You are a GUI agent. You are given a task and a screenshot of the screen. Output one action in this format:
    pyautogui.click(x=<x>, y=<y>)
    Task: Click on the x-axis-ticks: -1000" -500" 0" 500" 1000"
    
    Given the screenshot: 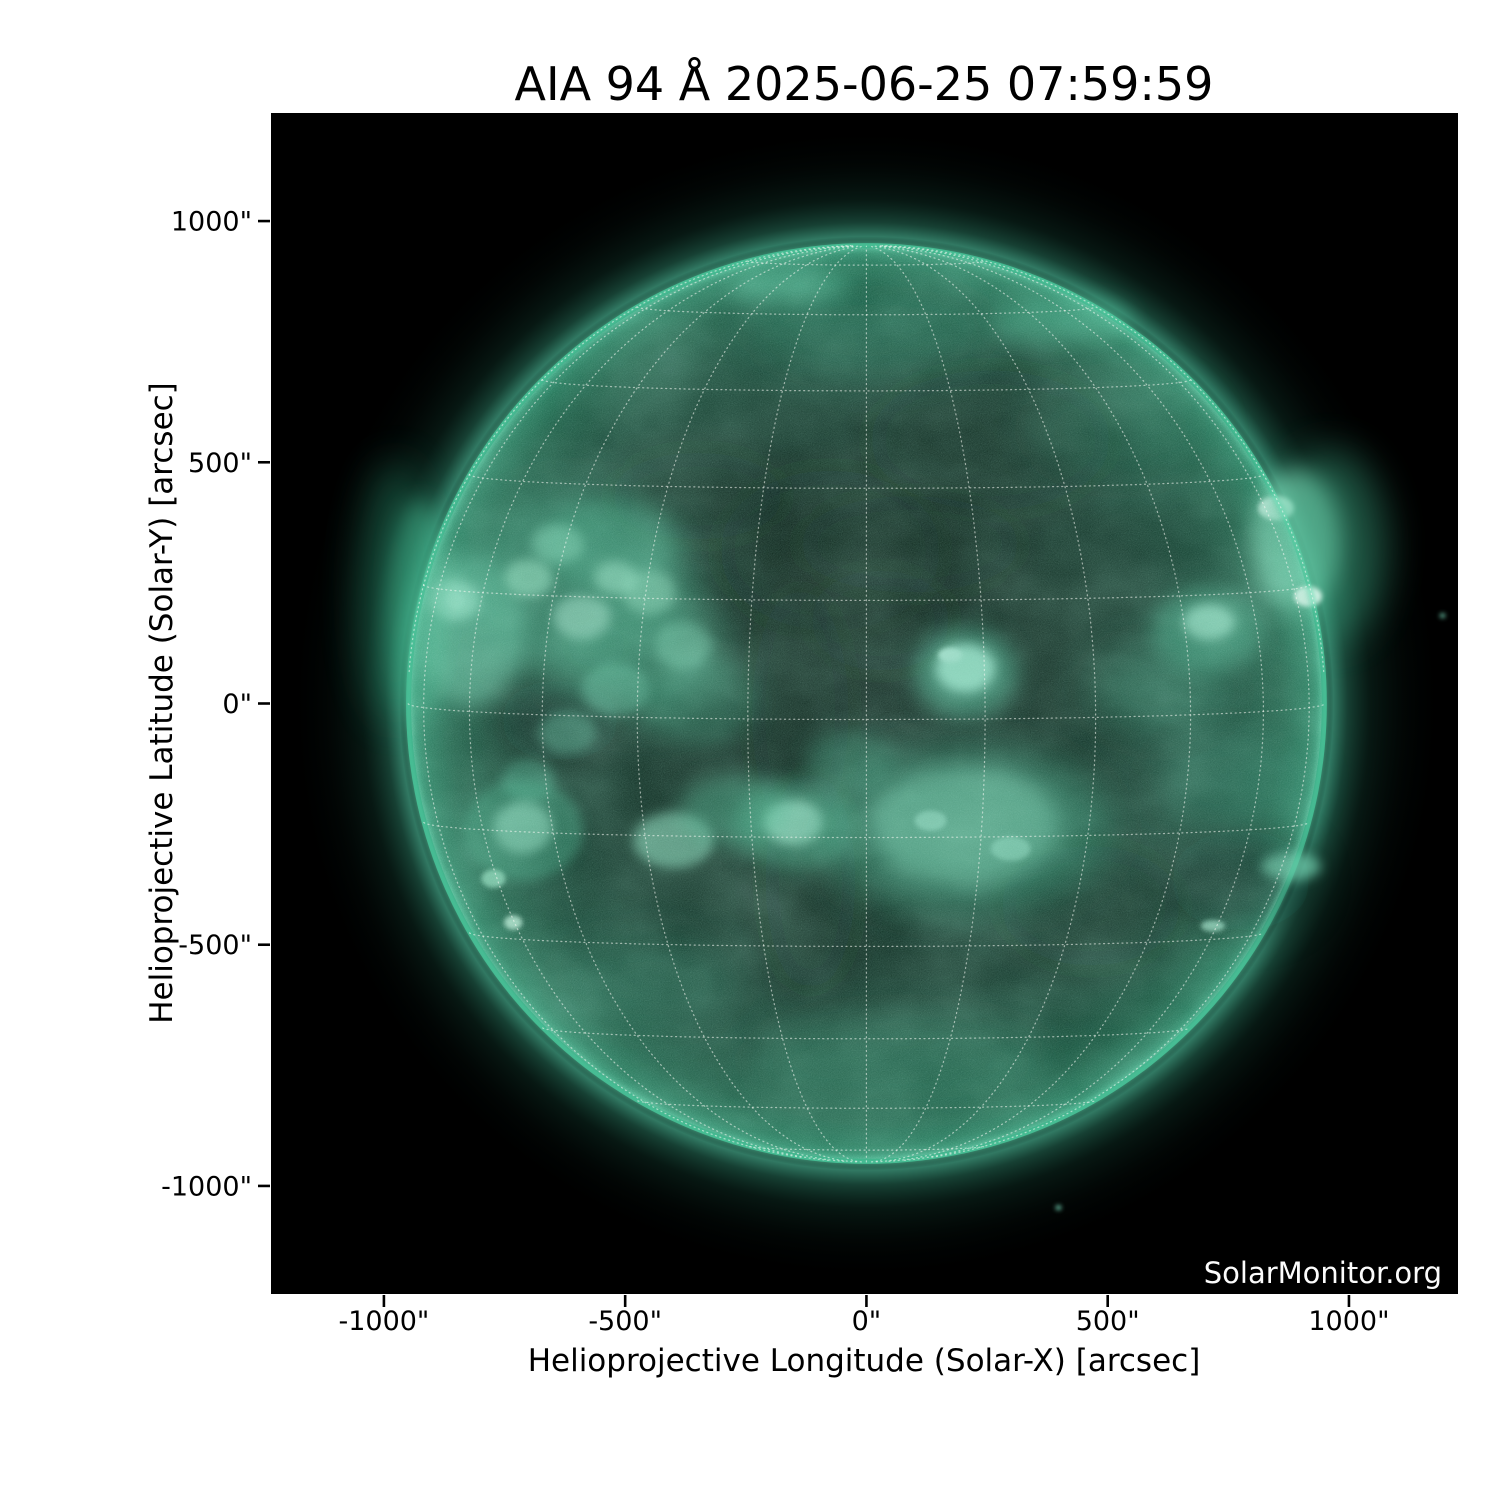 What is the action you would take?
    pyautogui.click(x=864, y=1316)
    